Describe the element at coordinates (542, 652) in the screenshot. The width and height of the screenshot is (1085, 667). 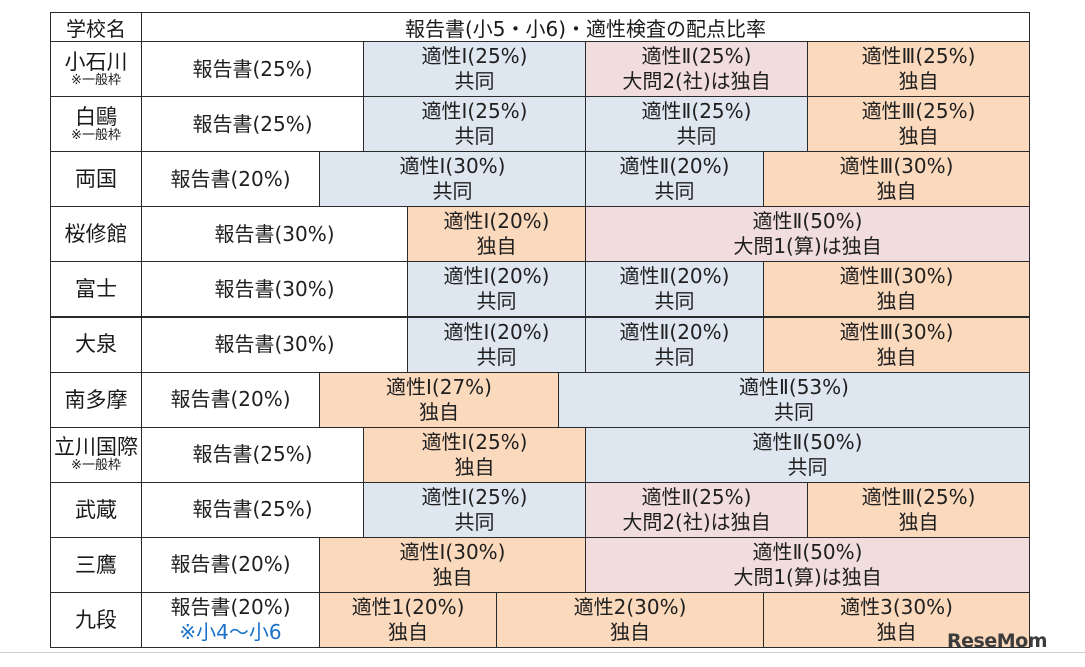
I see `page-bottom-rule` at that location.